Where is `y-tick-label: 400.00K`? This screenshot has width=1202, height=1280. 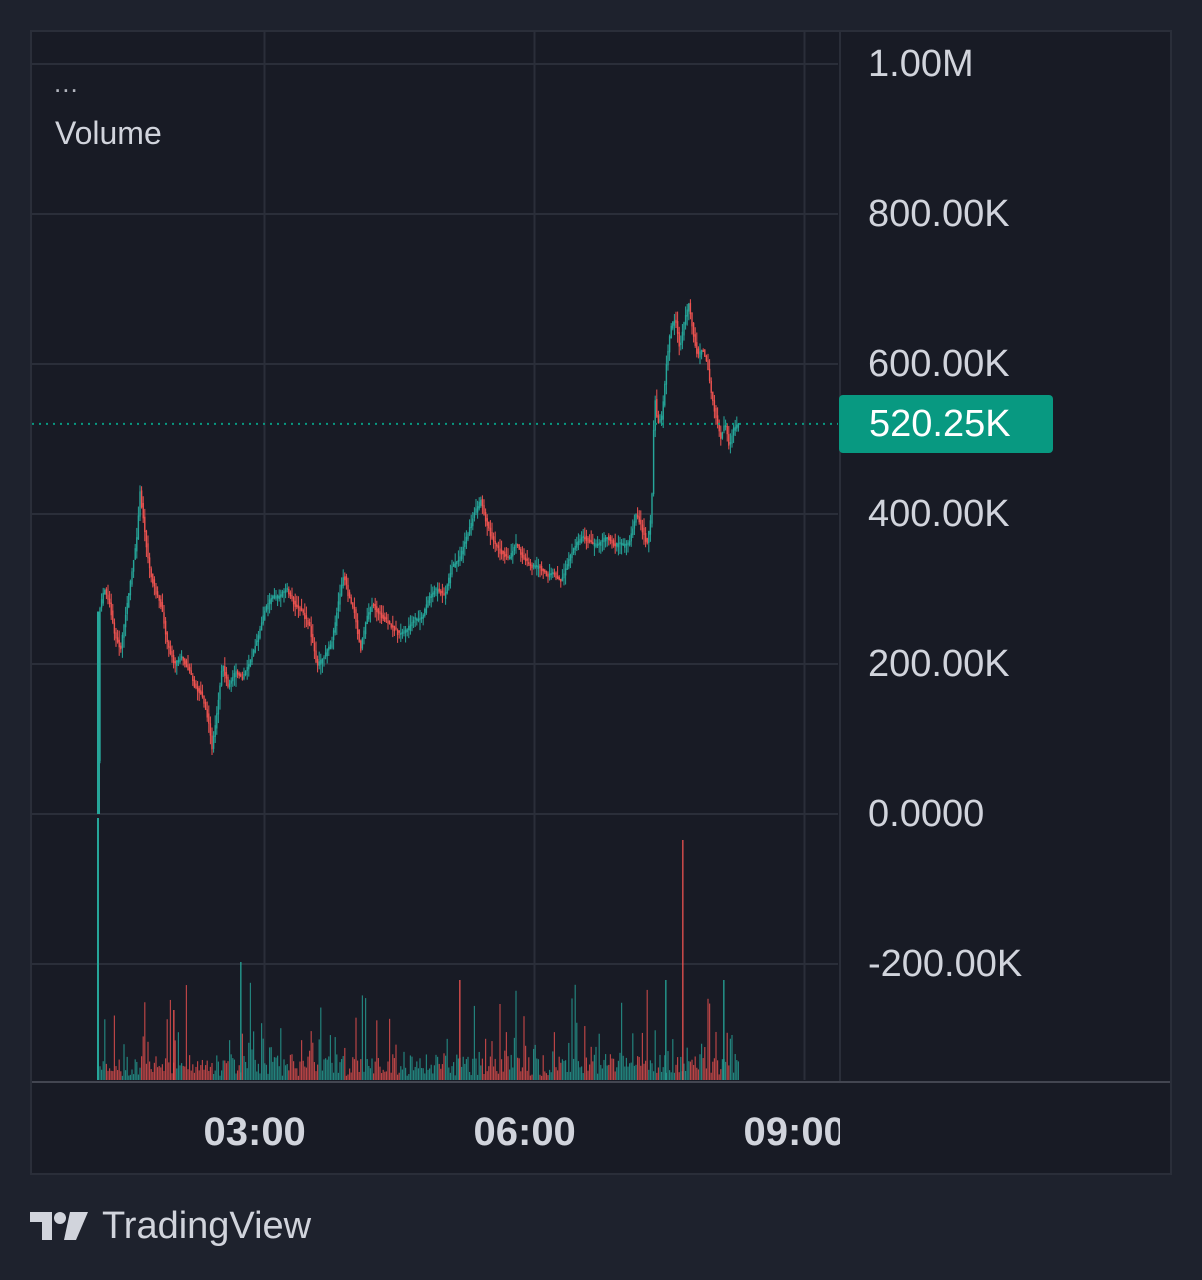 y-tick-label: 400.00K is located at coordinates (939, 514).